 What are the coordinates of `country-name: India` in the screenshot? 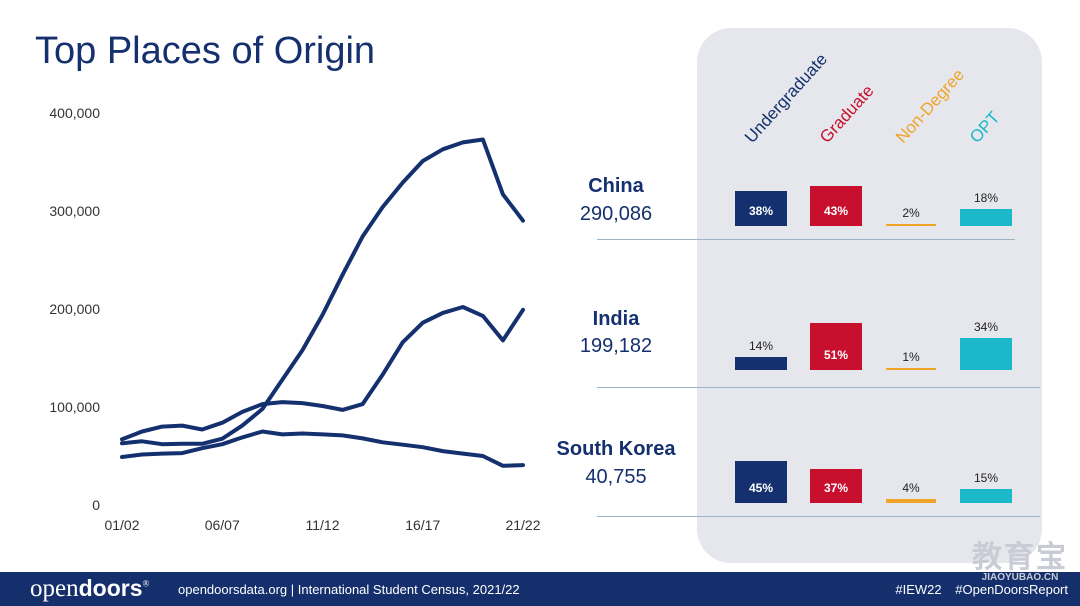 It's located at (616, 319).